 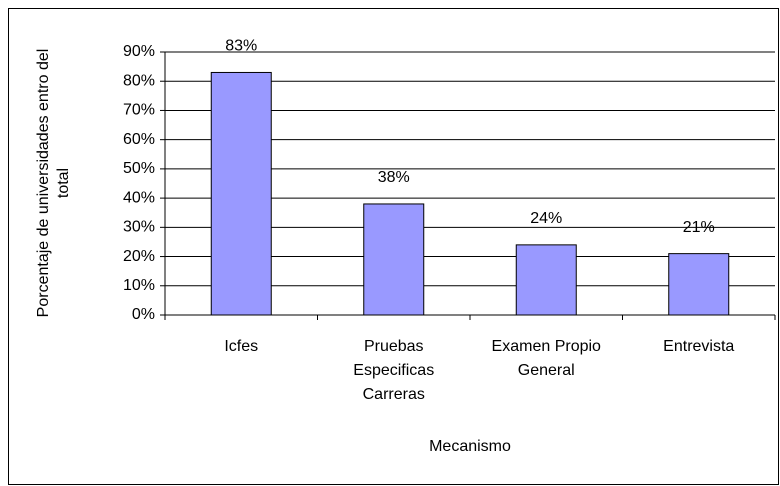 I want to click on y-tick-label: 0%, so click(x=143, y=314).